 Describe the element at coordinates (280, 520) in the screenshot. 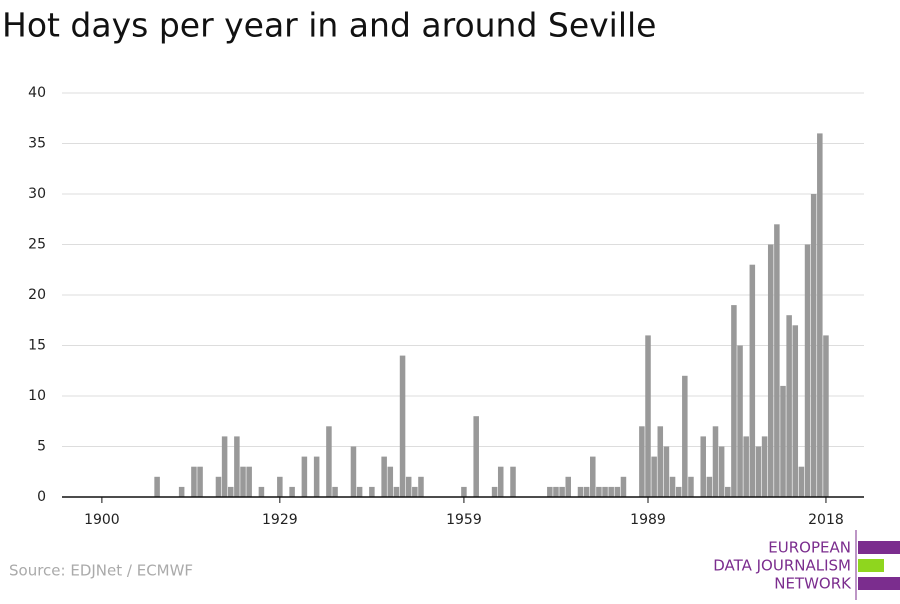

I see `x-tick-label: 1929` at that location.